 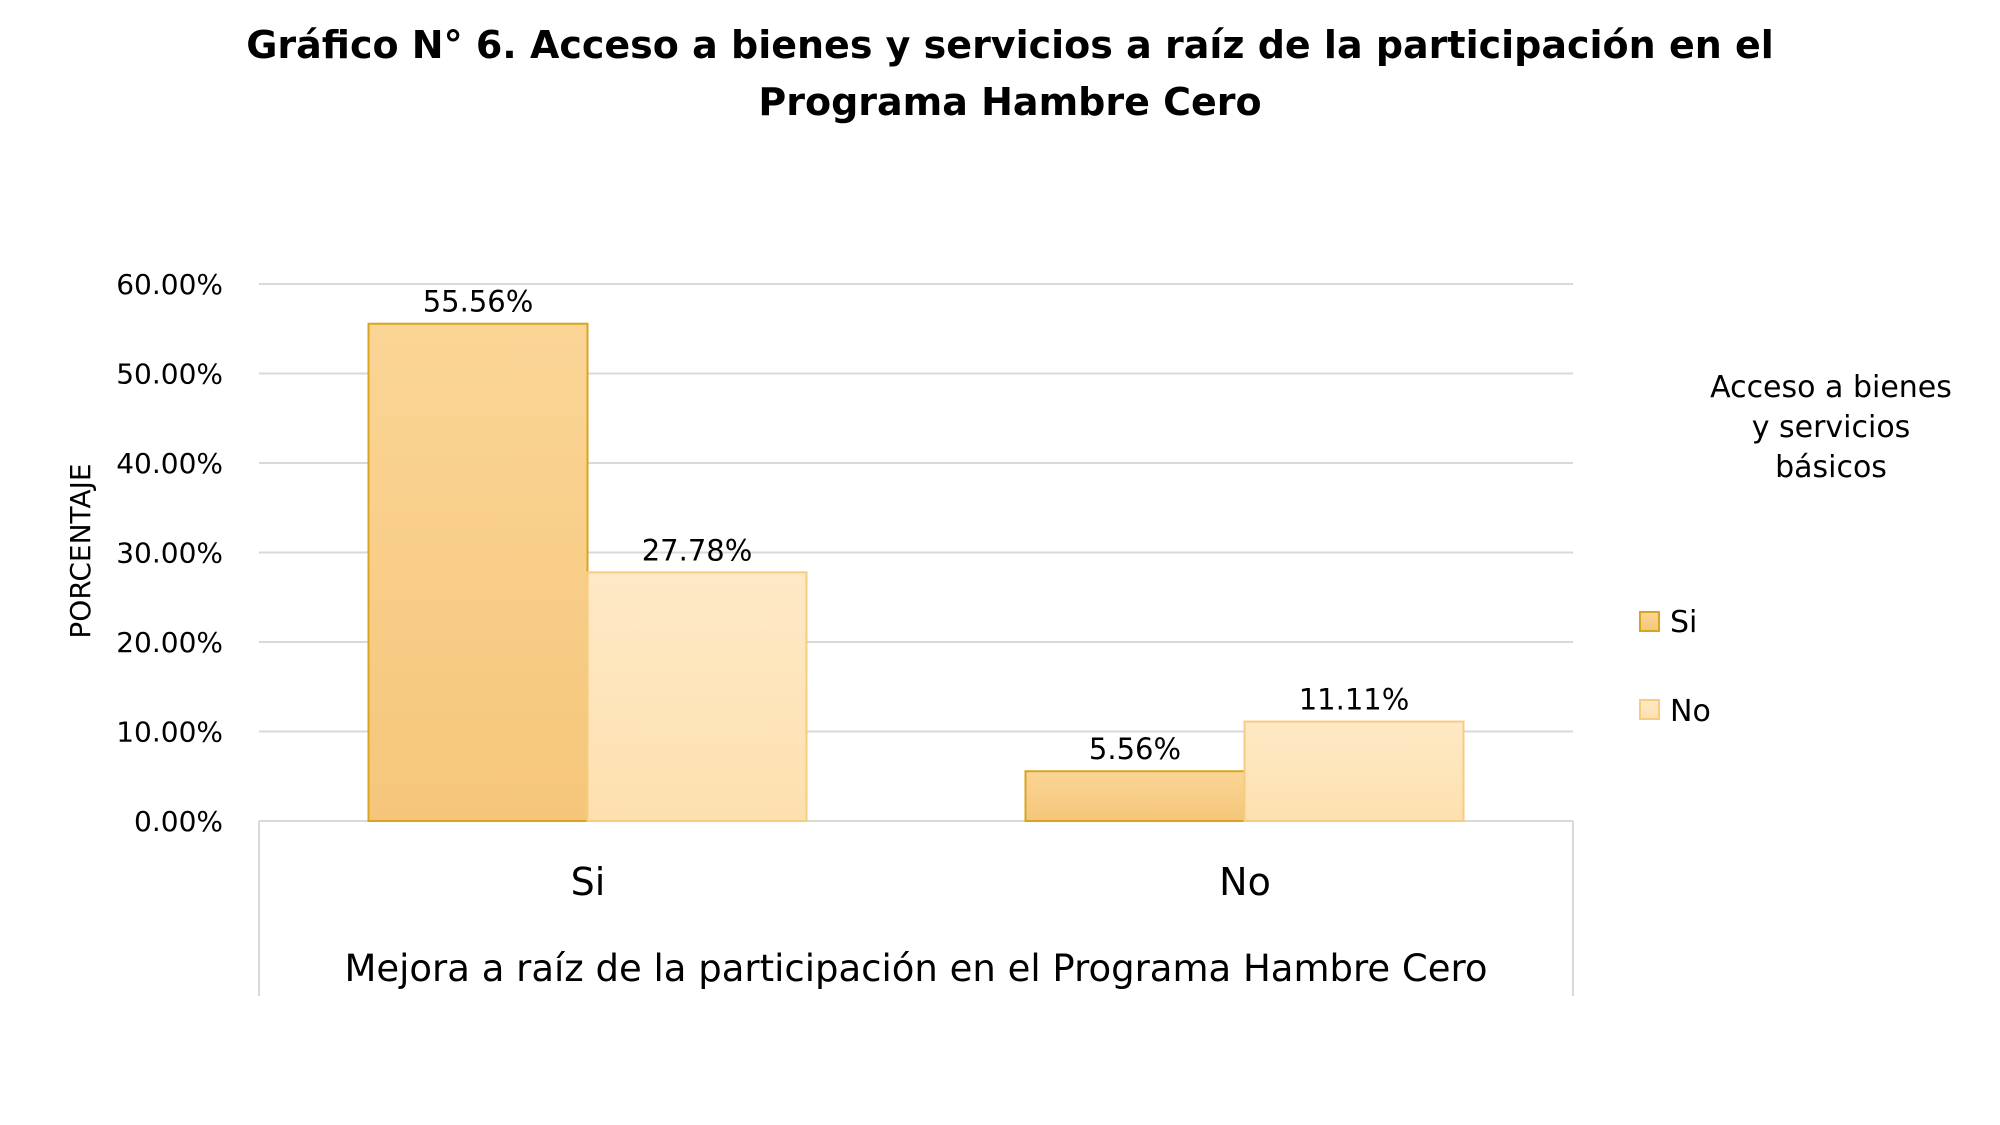 What do you see at coordinates (169, 374) in the screenshot?
I see `y-tick-label: 50.00%` at bounding box center [169, 374].